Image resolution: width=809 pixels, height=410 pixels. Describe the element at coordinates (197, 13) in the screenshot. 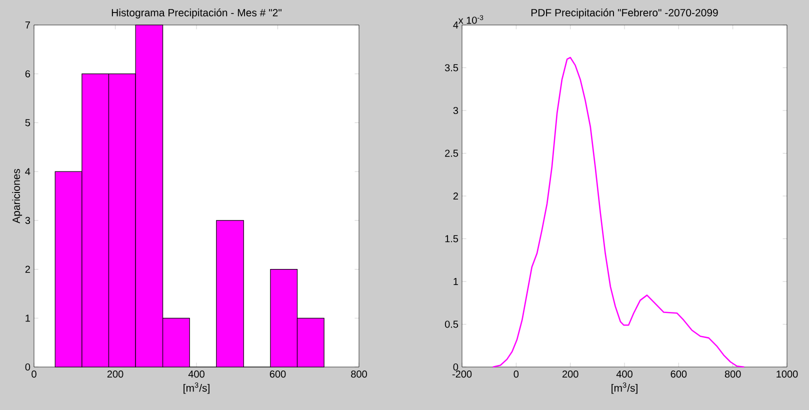

I see `chart-title: Histograma Precipitación - Mes # "2"` at that location.